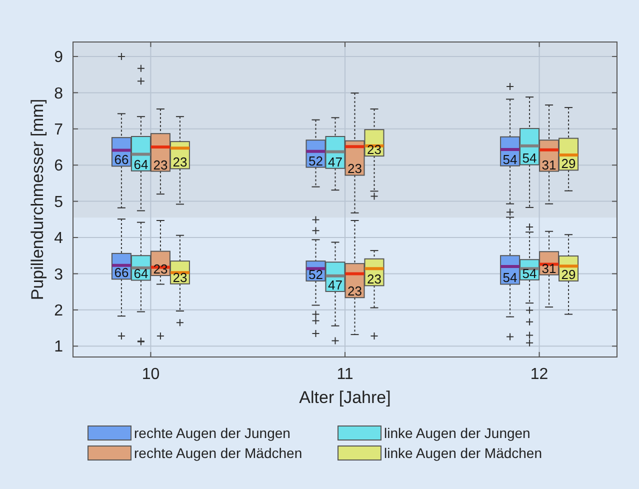 Image resolution: width=639 pixels, height=489 pixels. I want to click on legend-label: linke Augen der Mädchen, so click(463, 452).